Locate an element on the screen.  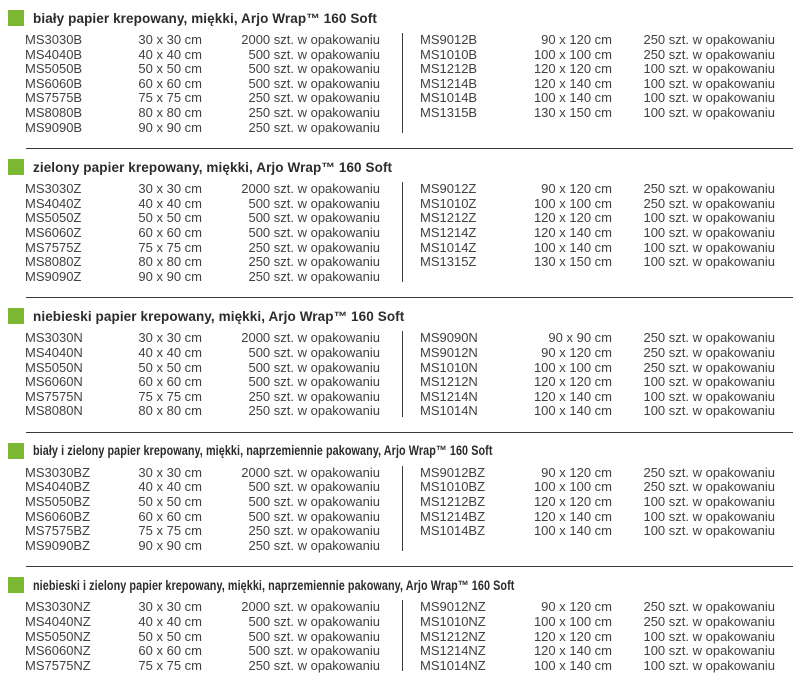
product-code-cell: MS3030NZ is located at coordinates (58, 607).